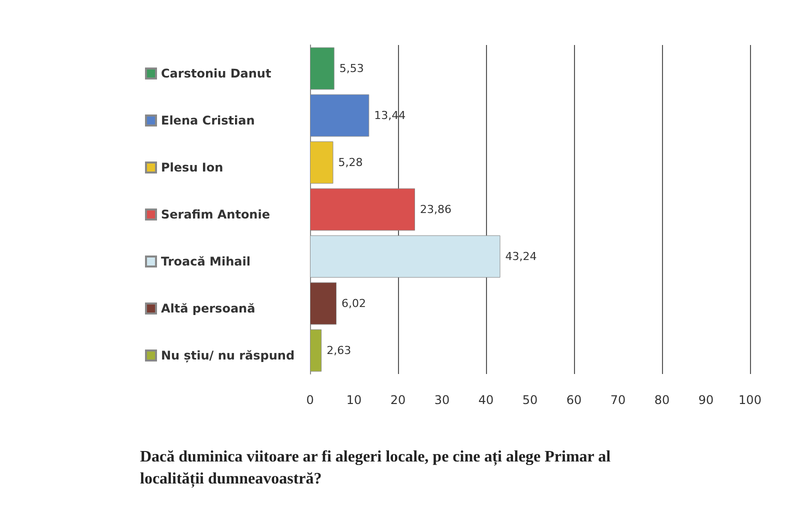 The height and width of the screenshot is (509, 800). I want to click on data-label: 2,63, so click(339, 350).